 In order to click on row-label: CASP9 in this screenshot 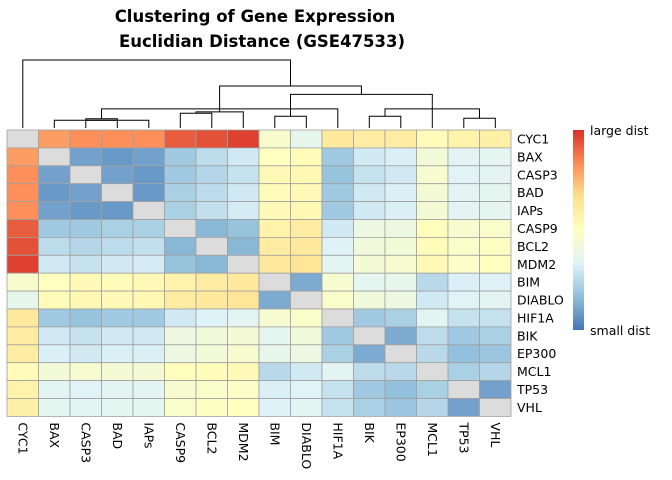, I will do `click(537, 228)`.